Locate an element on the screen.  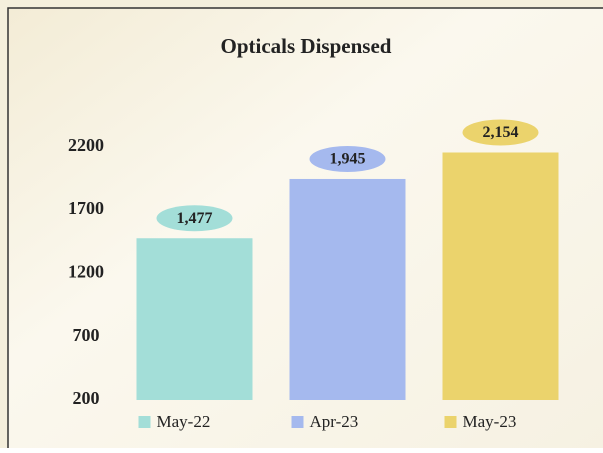
y-tick-label: 200 is located at coordinates (86, 398).